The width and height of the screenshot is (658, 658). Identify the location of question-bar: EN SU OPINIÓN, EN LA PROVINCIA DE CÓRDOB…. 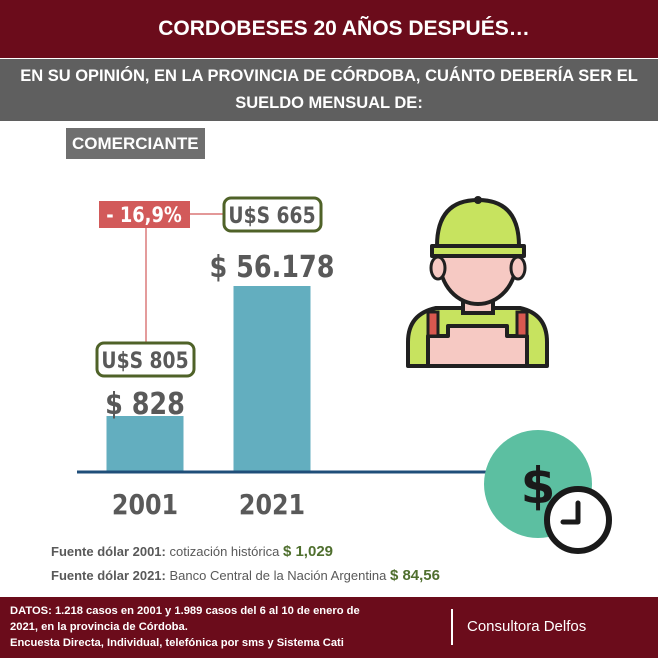
(329, 90).